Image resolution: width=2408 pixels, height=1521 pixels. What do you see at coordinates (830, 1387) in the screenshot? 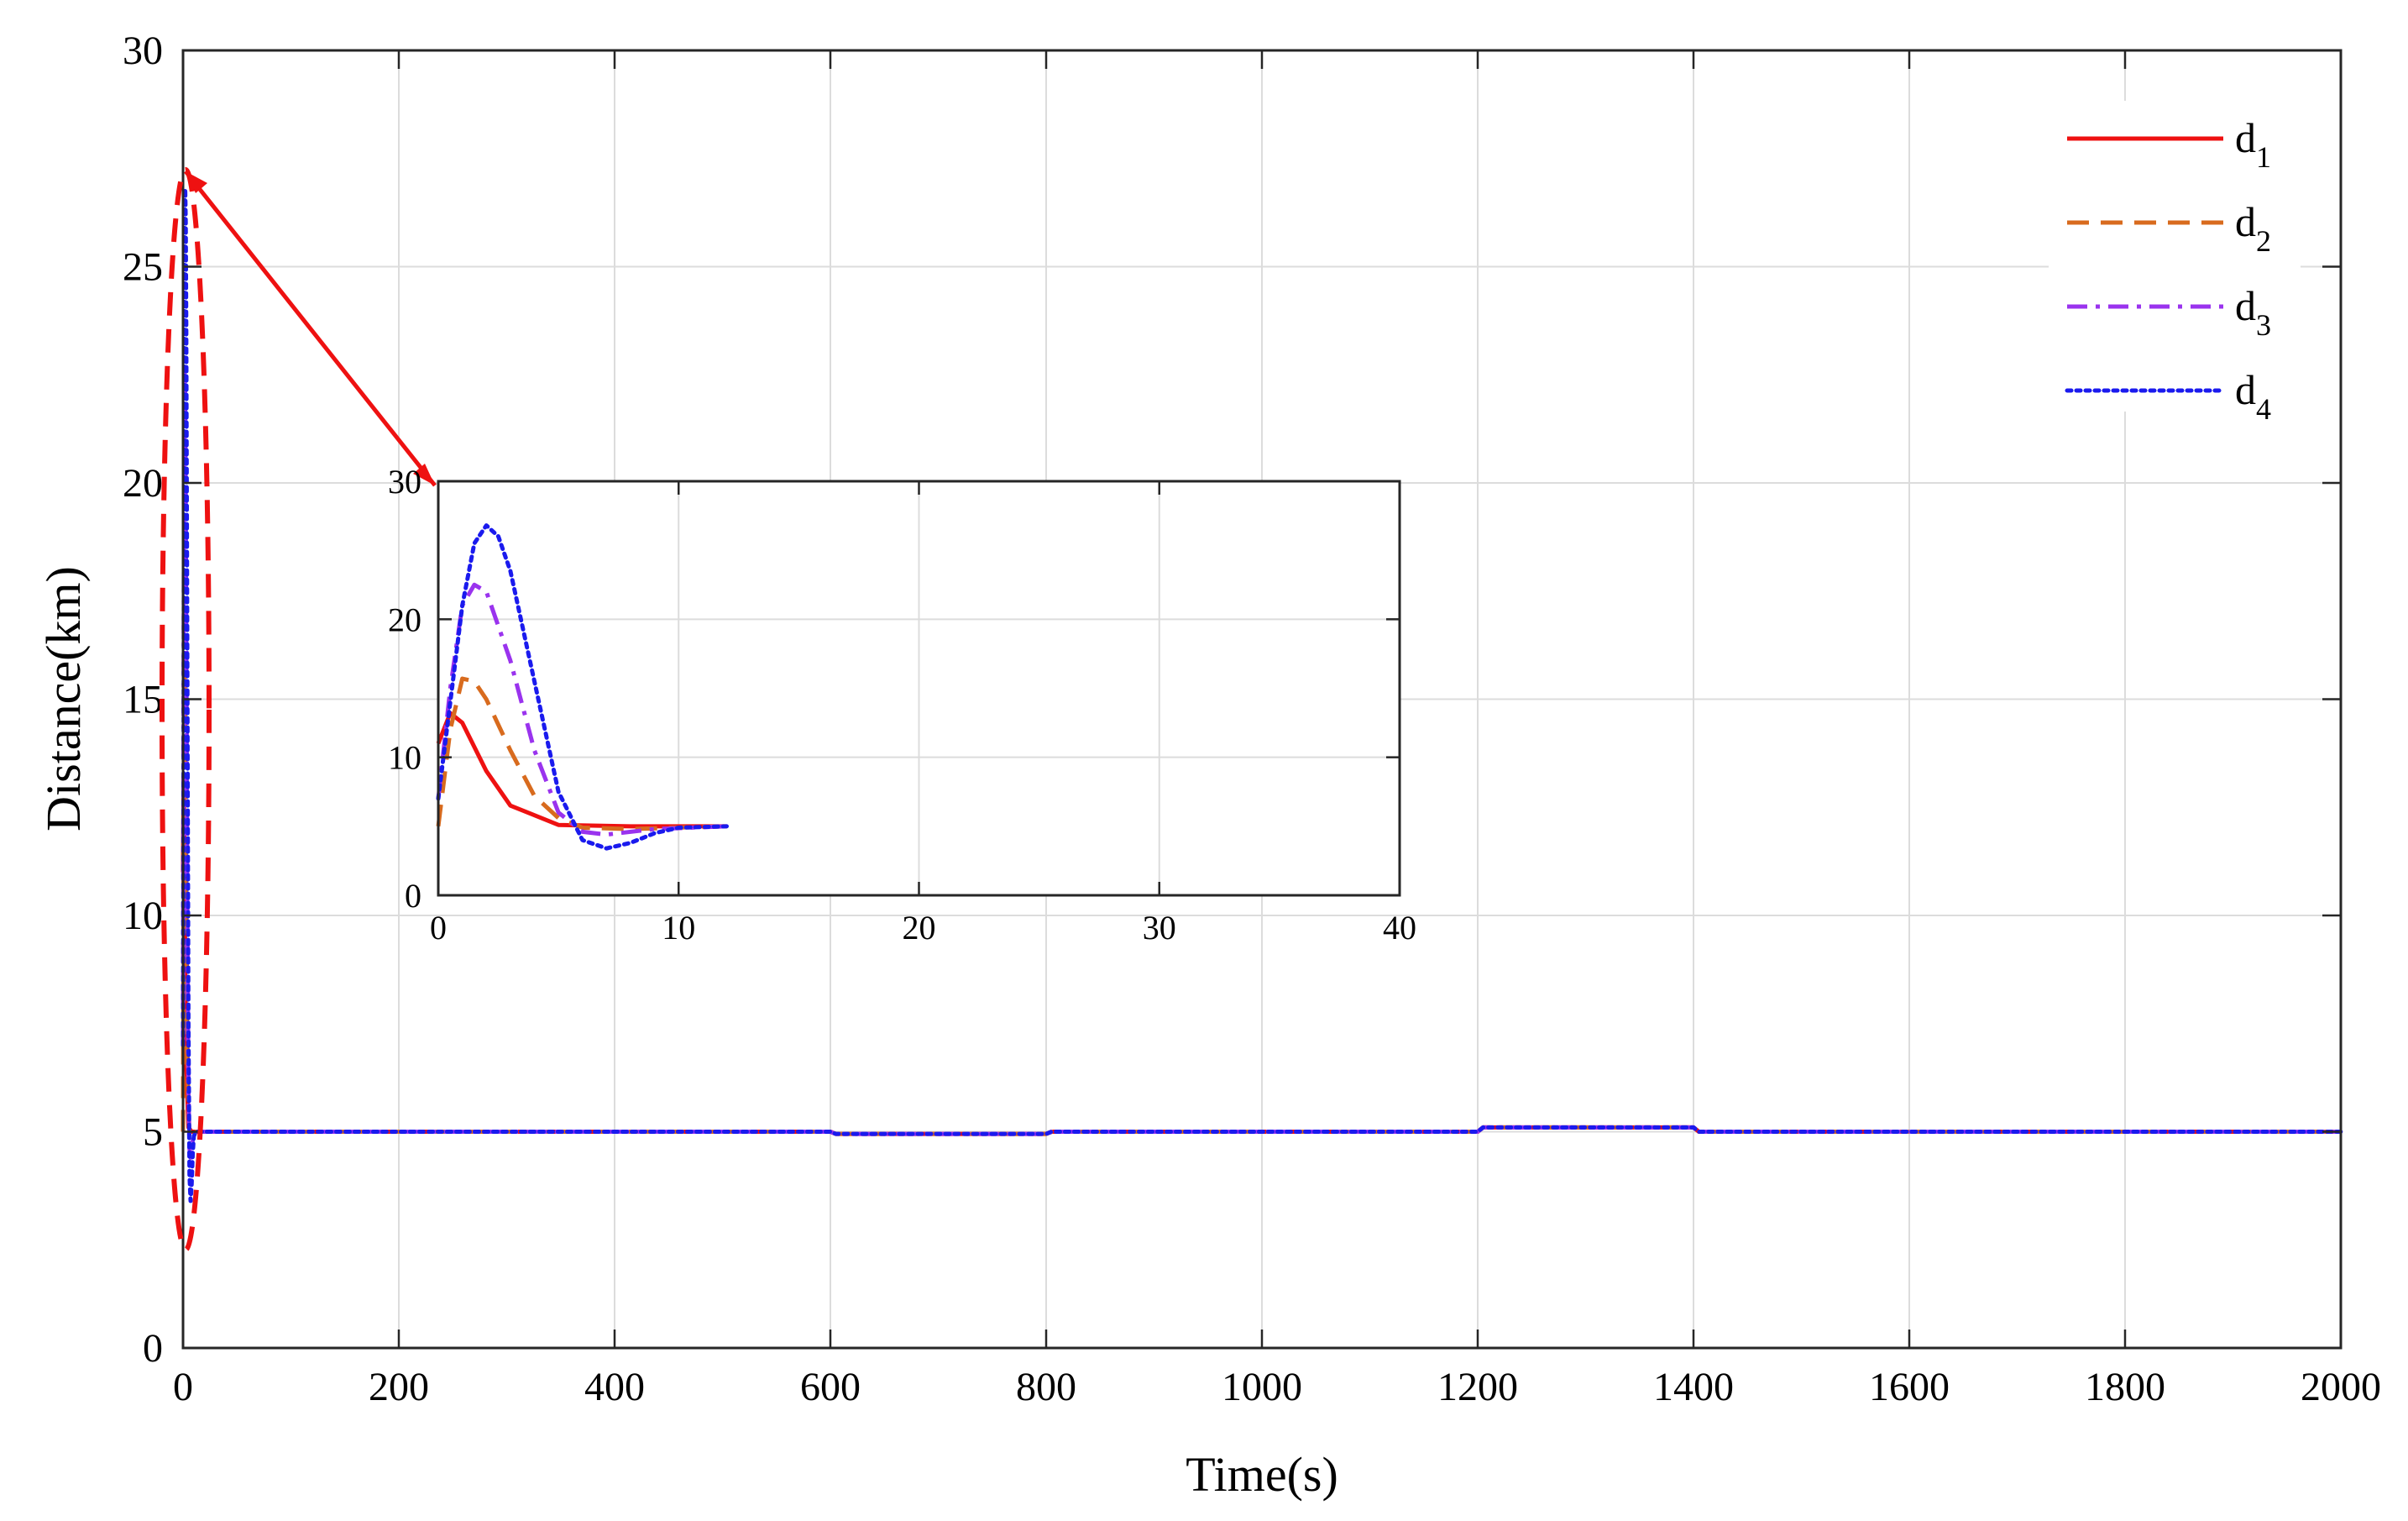
I see `main-x-tick-label: 600` at bounding box center [830, 1387].